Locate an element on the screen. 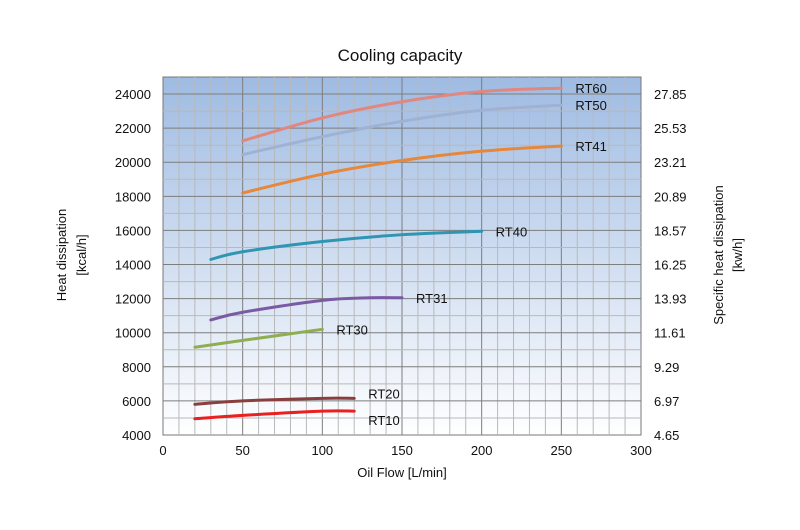 Image resolution: width=800 pixels, height=530 pixels. series-line-rt60 is located at coordinates (402, 114).